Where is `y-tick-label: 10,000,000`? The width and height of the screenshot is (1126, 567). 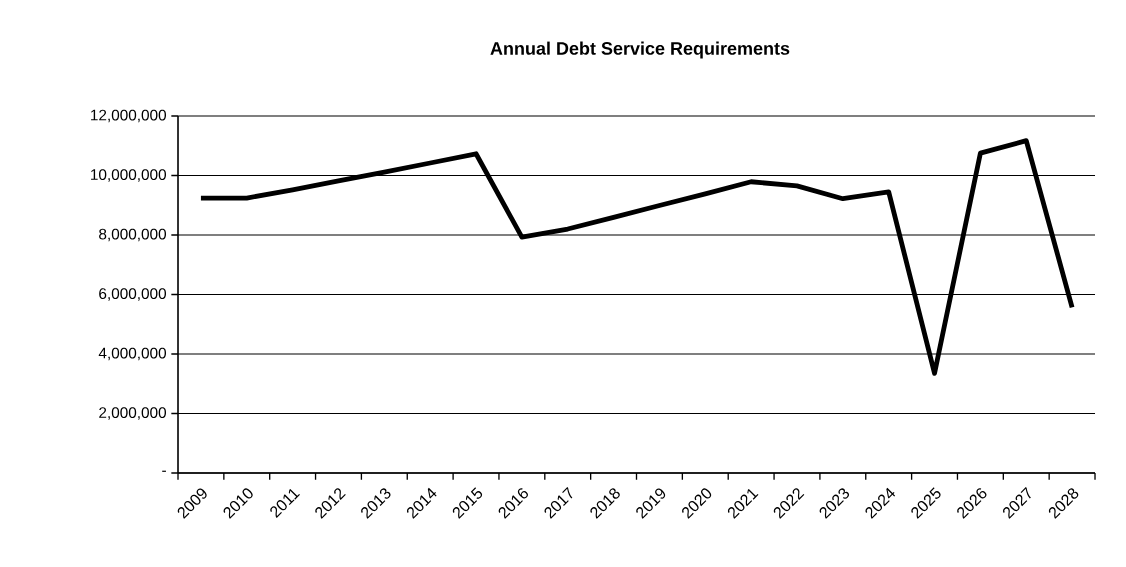
y-tick-label: 10,000,000 is located at coordinates (129, 175).